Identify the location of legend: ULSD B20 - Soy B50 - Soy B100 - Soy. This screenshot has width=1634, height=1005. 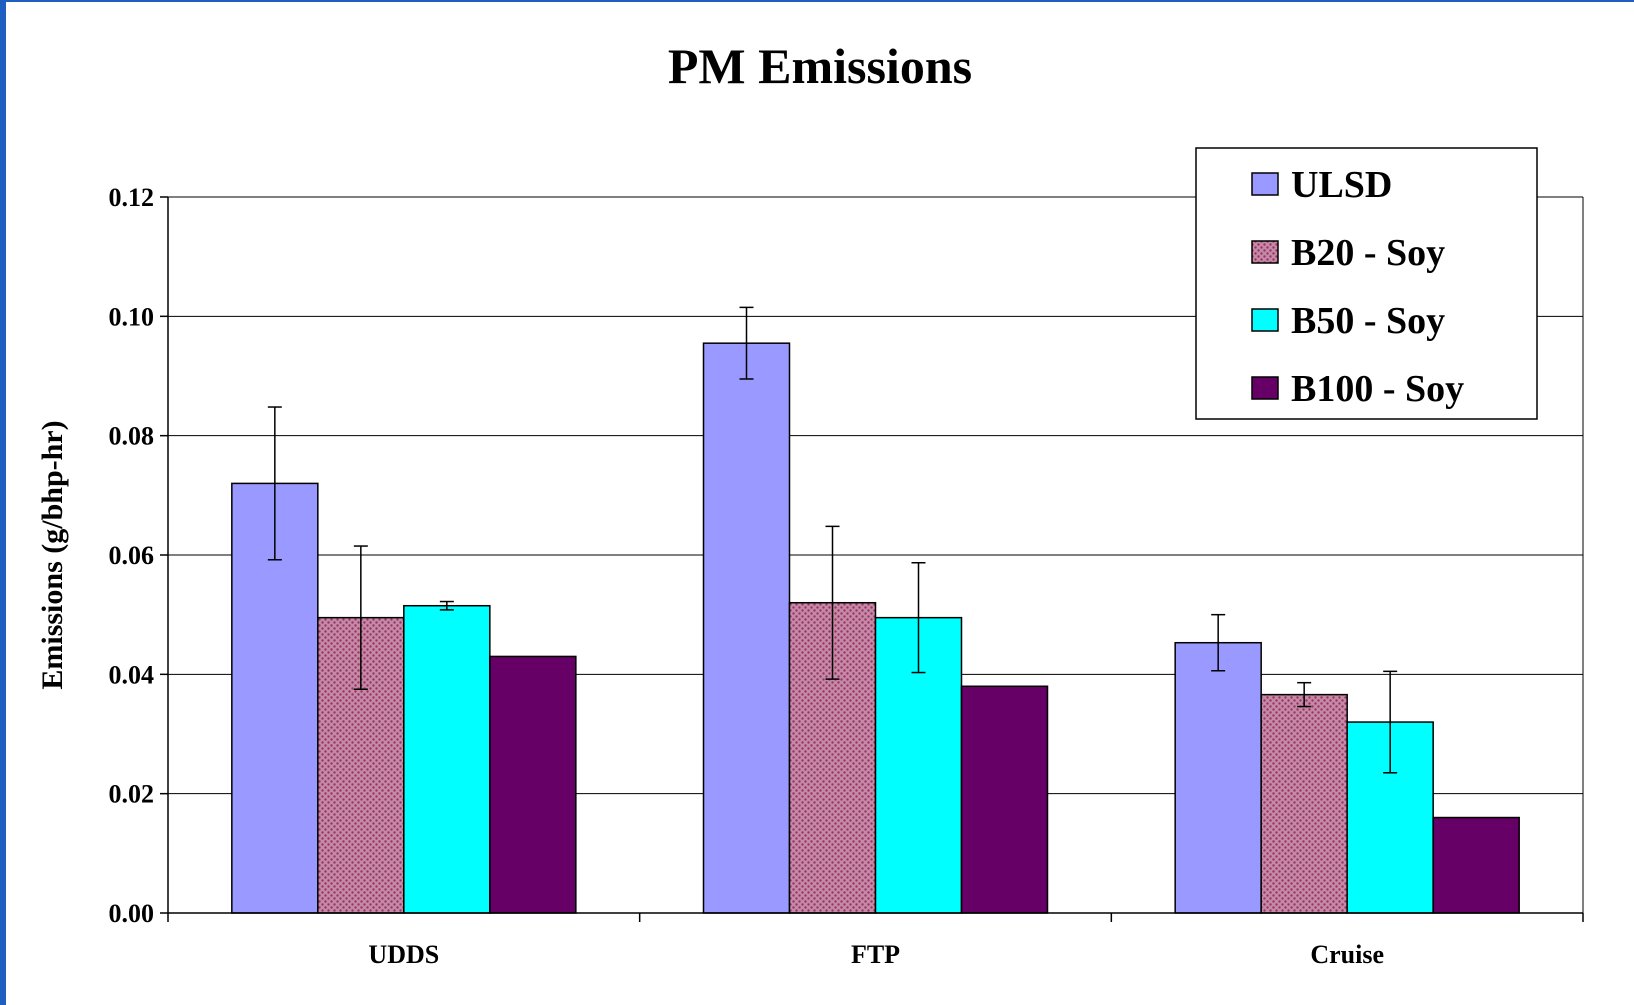
(1366, 283).